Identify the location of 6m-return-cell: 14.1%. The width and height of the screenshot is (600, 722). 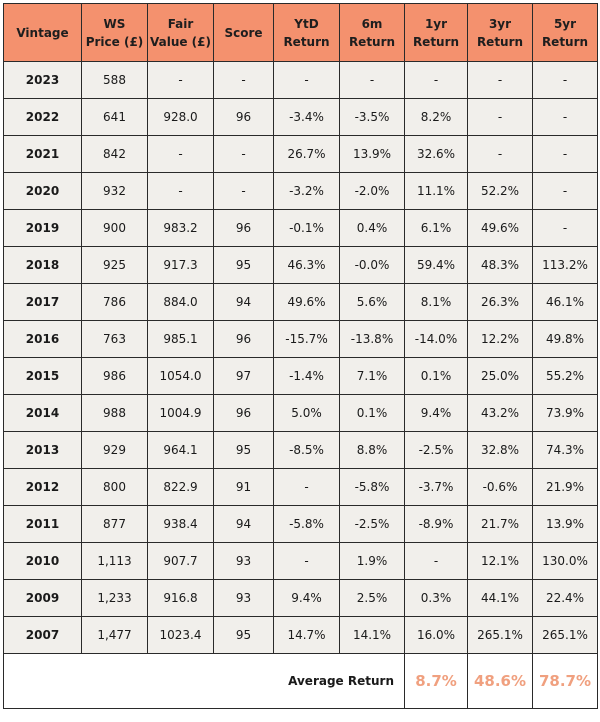
(372, 635).